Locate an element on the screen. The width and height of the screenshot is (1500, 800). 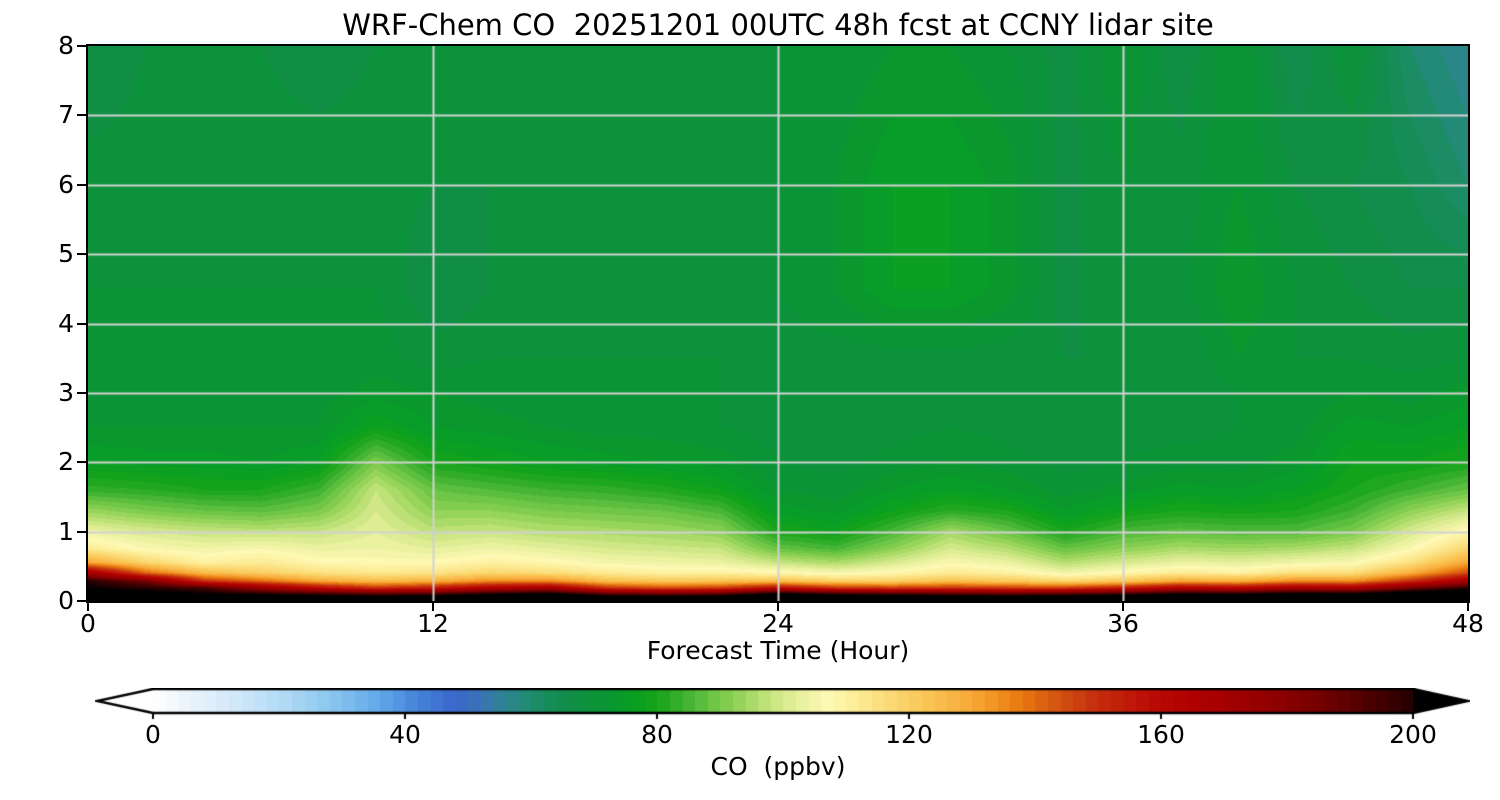
colorbar-tick-label: 120 is located at coordinates (909, 734).